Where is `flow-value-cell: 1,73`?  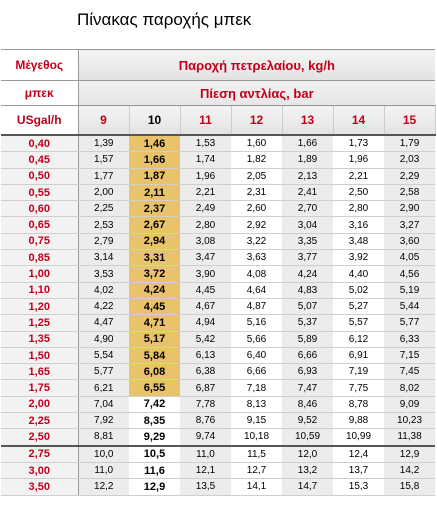
flow-value-cell: 1,73 is located at coordinates (358, 144).